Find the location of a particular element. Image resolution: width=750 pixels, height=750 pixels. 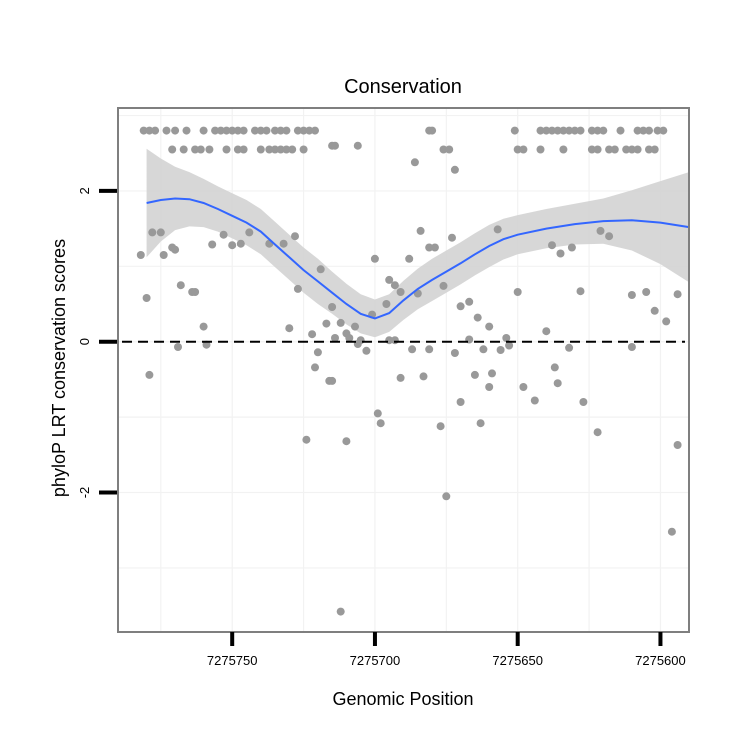

y-tick-label: 2 is located at coordinates (84, 190).